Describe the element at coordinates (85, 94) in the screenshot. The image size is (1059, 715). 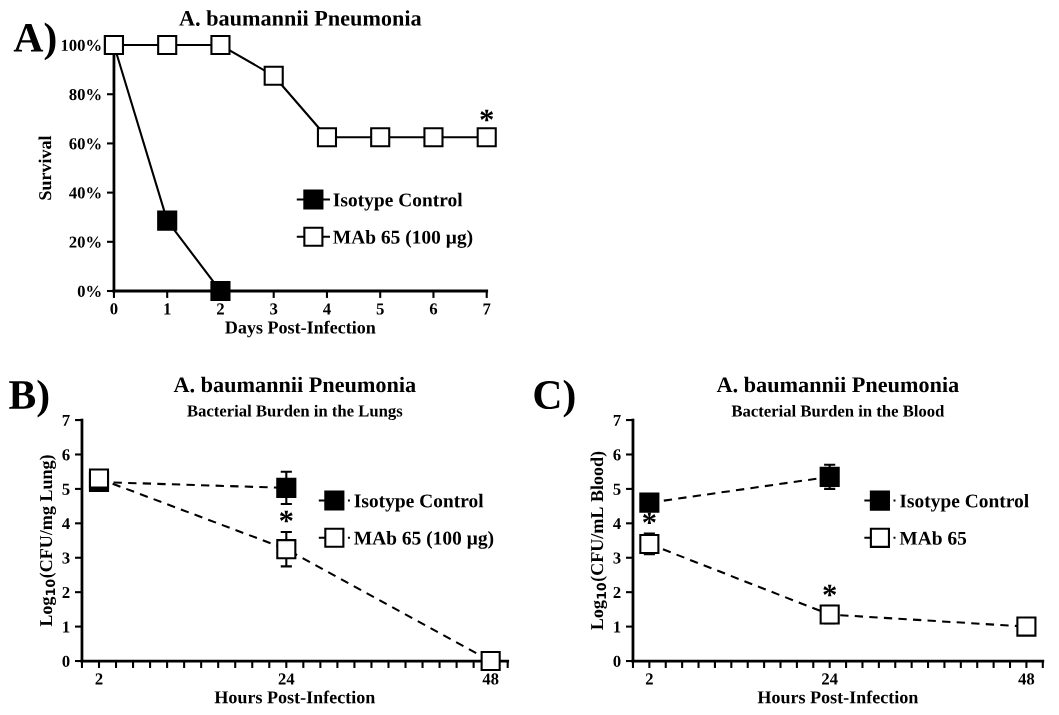
I see `y-tick-label: 80%` at that location.